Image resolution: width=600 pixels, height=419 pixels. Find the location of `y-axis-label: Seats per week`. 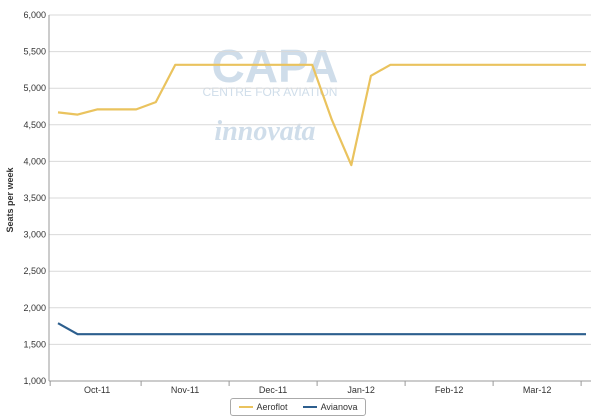

y-axis-label: Seats per week is located at coordinates (10, 199).